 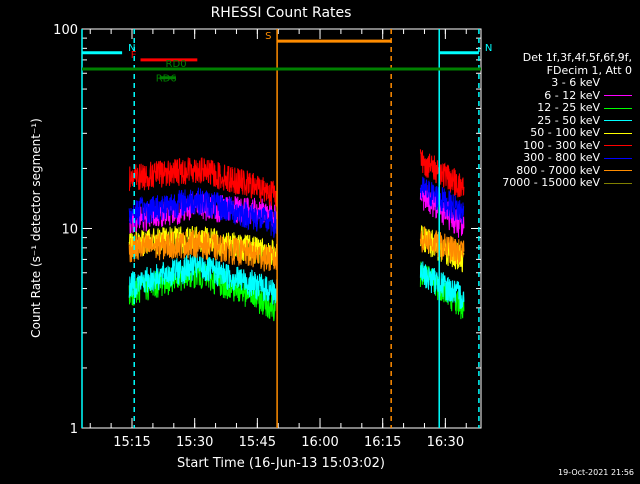 I want to click on legend-label: 50 - 100 keV, so click(x=565, y=132).